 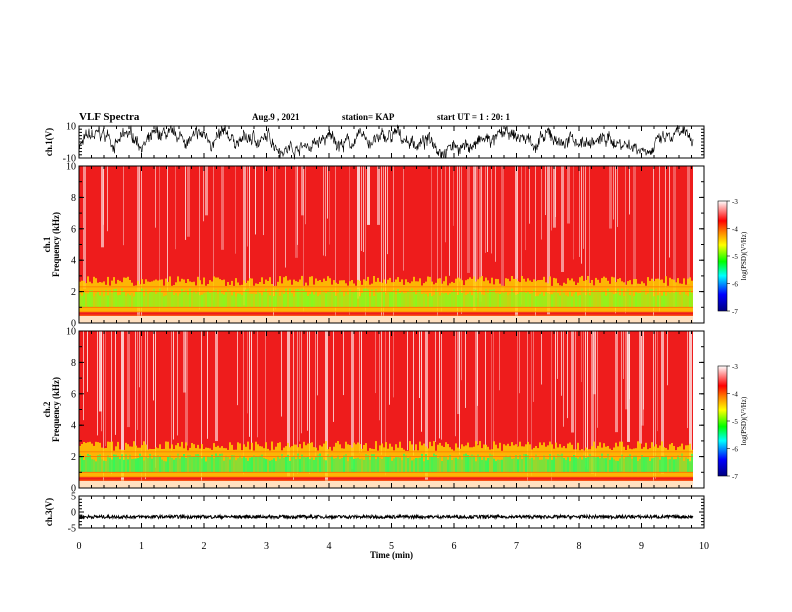 What do you see at coordinates (473, 117) in the screenshot?
I see `start-time-label: start UT = 1 : 20: 1` at bounding box center [473, 117].